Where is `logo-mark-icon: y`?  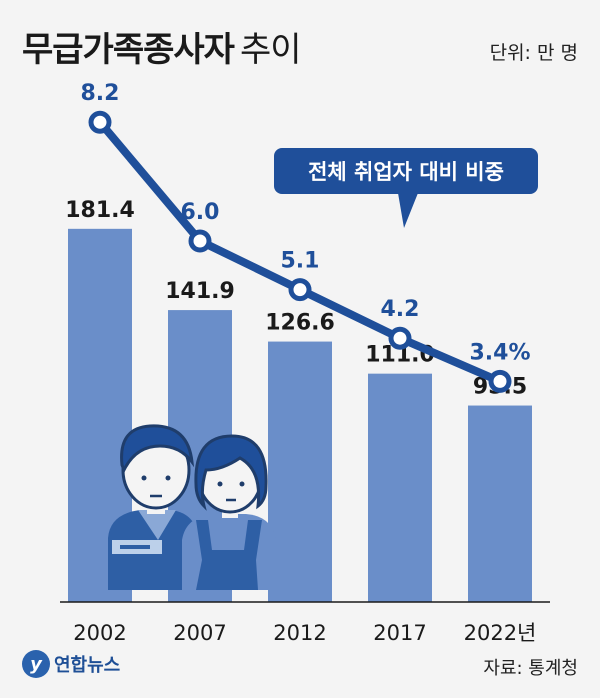
logo-mark-icon: y is located at coordinates (36, 664).